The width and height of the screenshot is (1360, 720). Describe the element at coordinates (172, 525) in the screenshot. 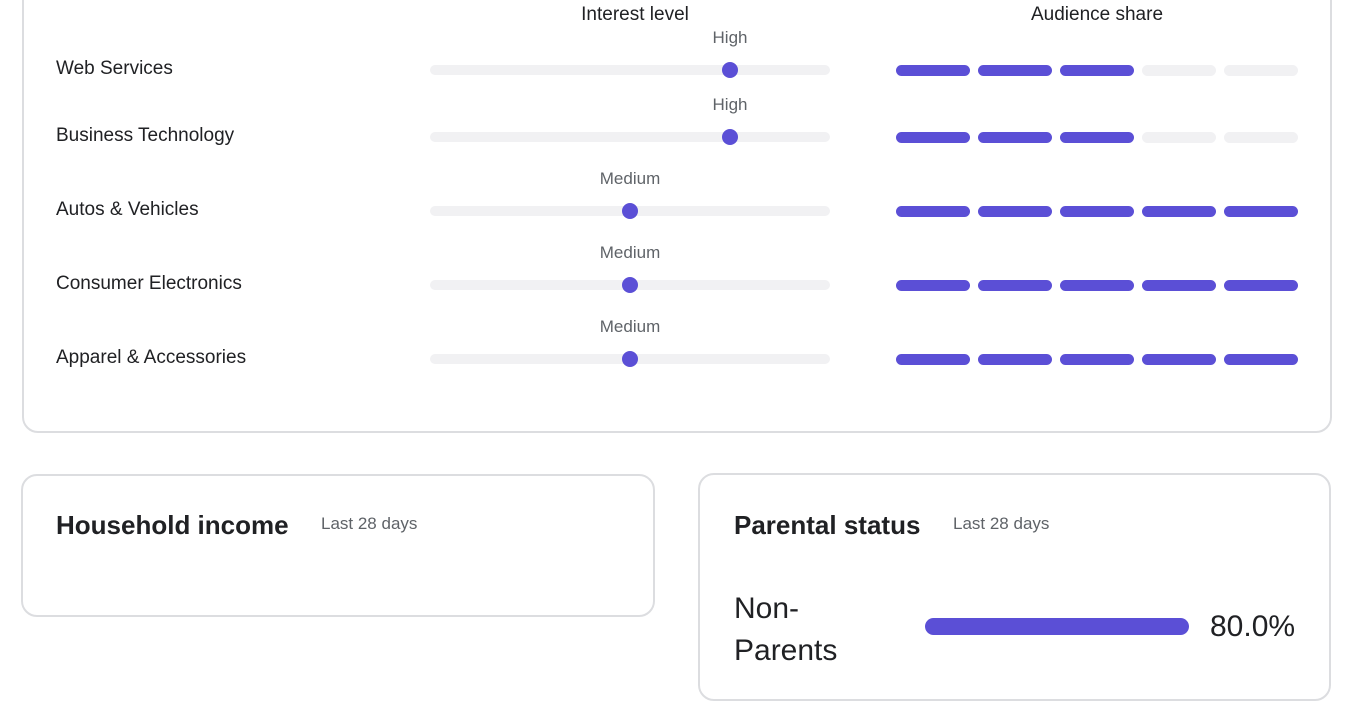

I see `card-title: Household income` at that location.